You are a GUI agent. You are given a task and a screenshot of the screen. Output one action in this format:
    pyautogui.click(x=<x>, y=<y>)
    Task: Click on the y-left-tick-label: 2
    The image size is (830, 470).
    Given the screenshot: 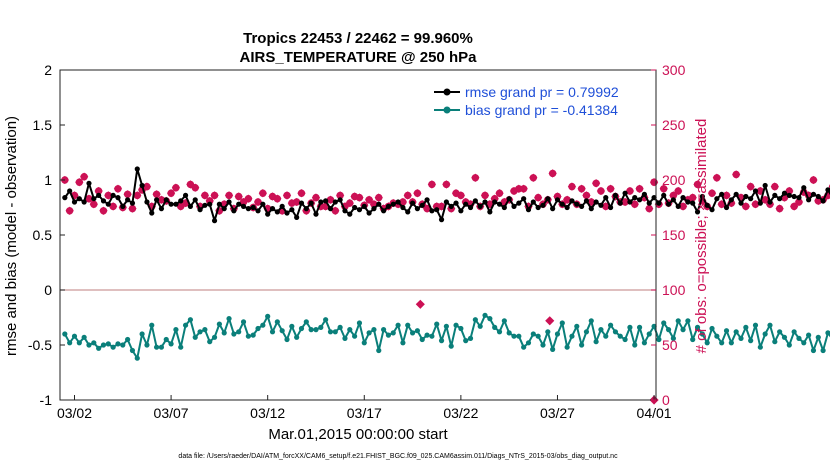 What is the action you would take?
    pyautogui.click(x=48, y=70)
    